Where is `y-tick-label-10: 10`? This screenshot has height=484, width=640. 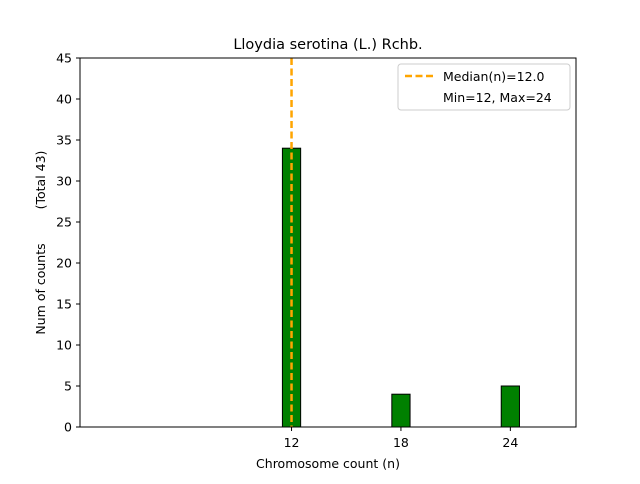 y-tick-label-10: 10 is located at coordinates (64, 345).